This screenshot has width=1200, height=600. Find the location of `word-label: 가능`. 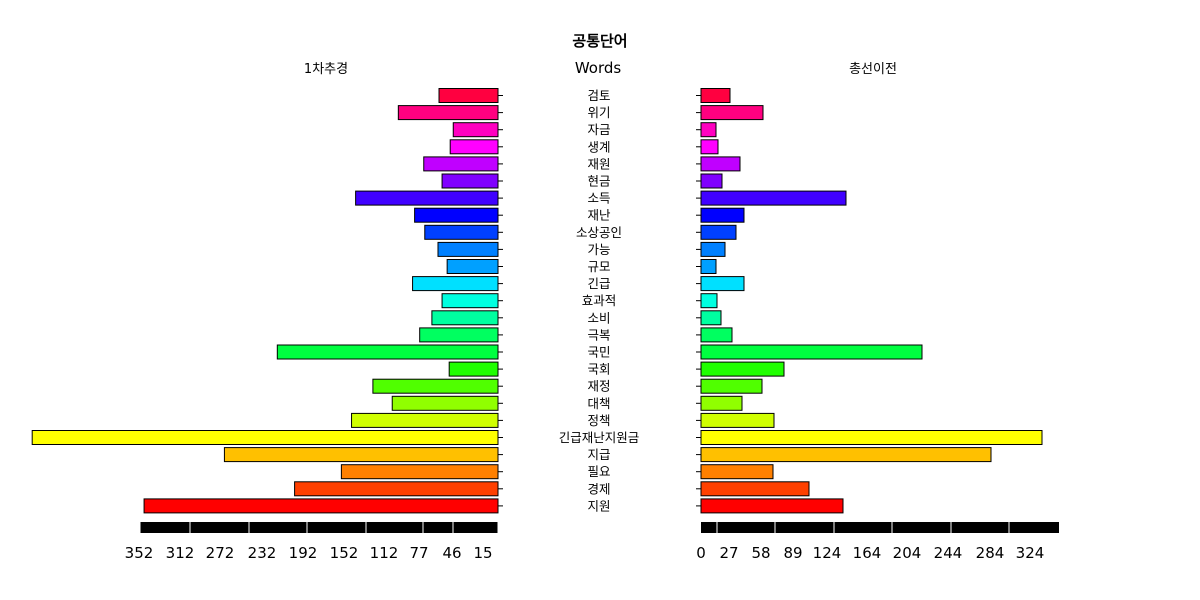

word-label: 가능 is located at coordinates (598, 249).